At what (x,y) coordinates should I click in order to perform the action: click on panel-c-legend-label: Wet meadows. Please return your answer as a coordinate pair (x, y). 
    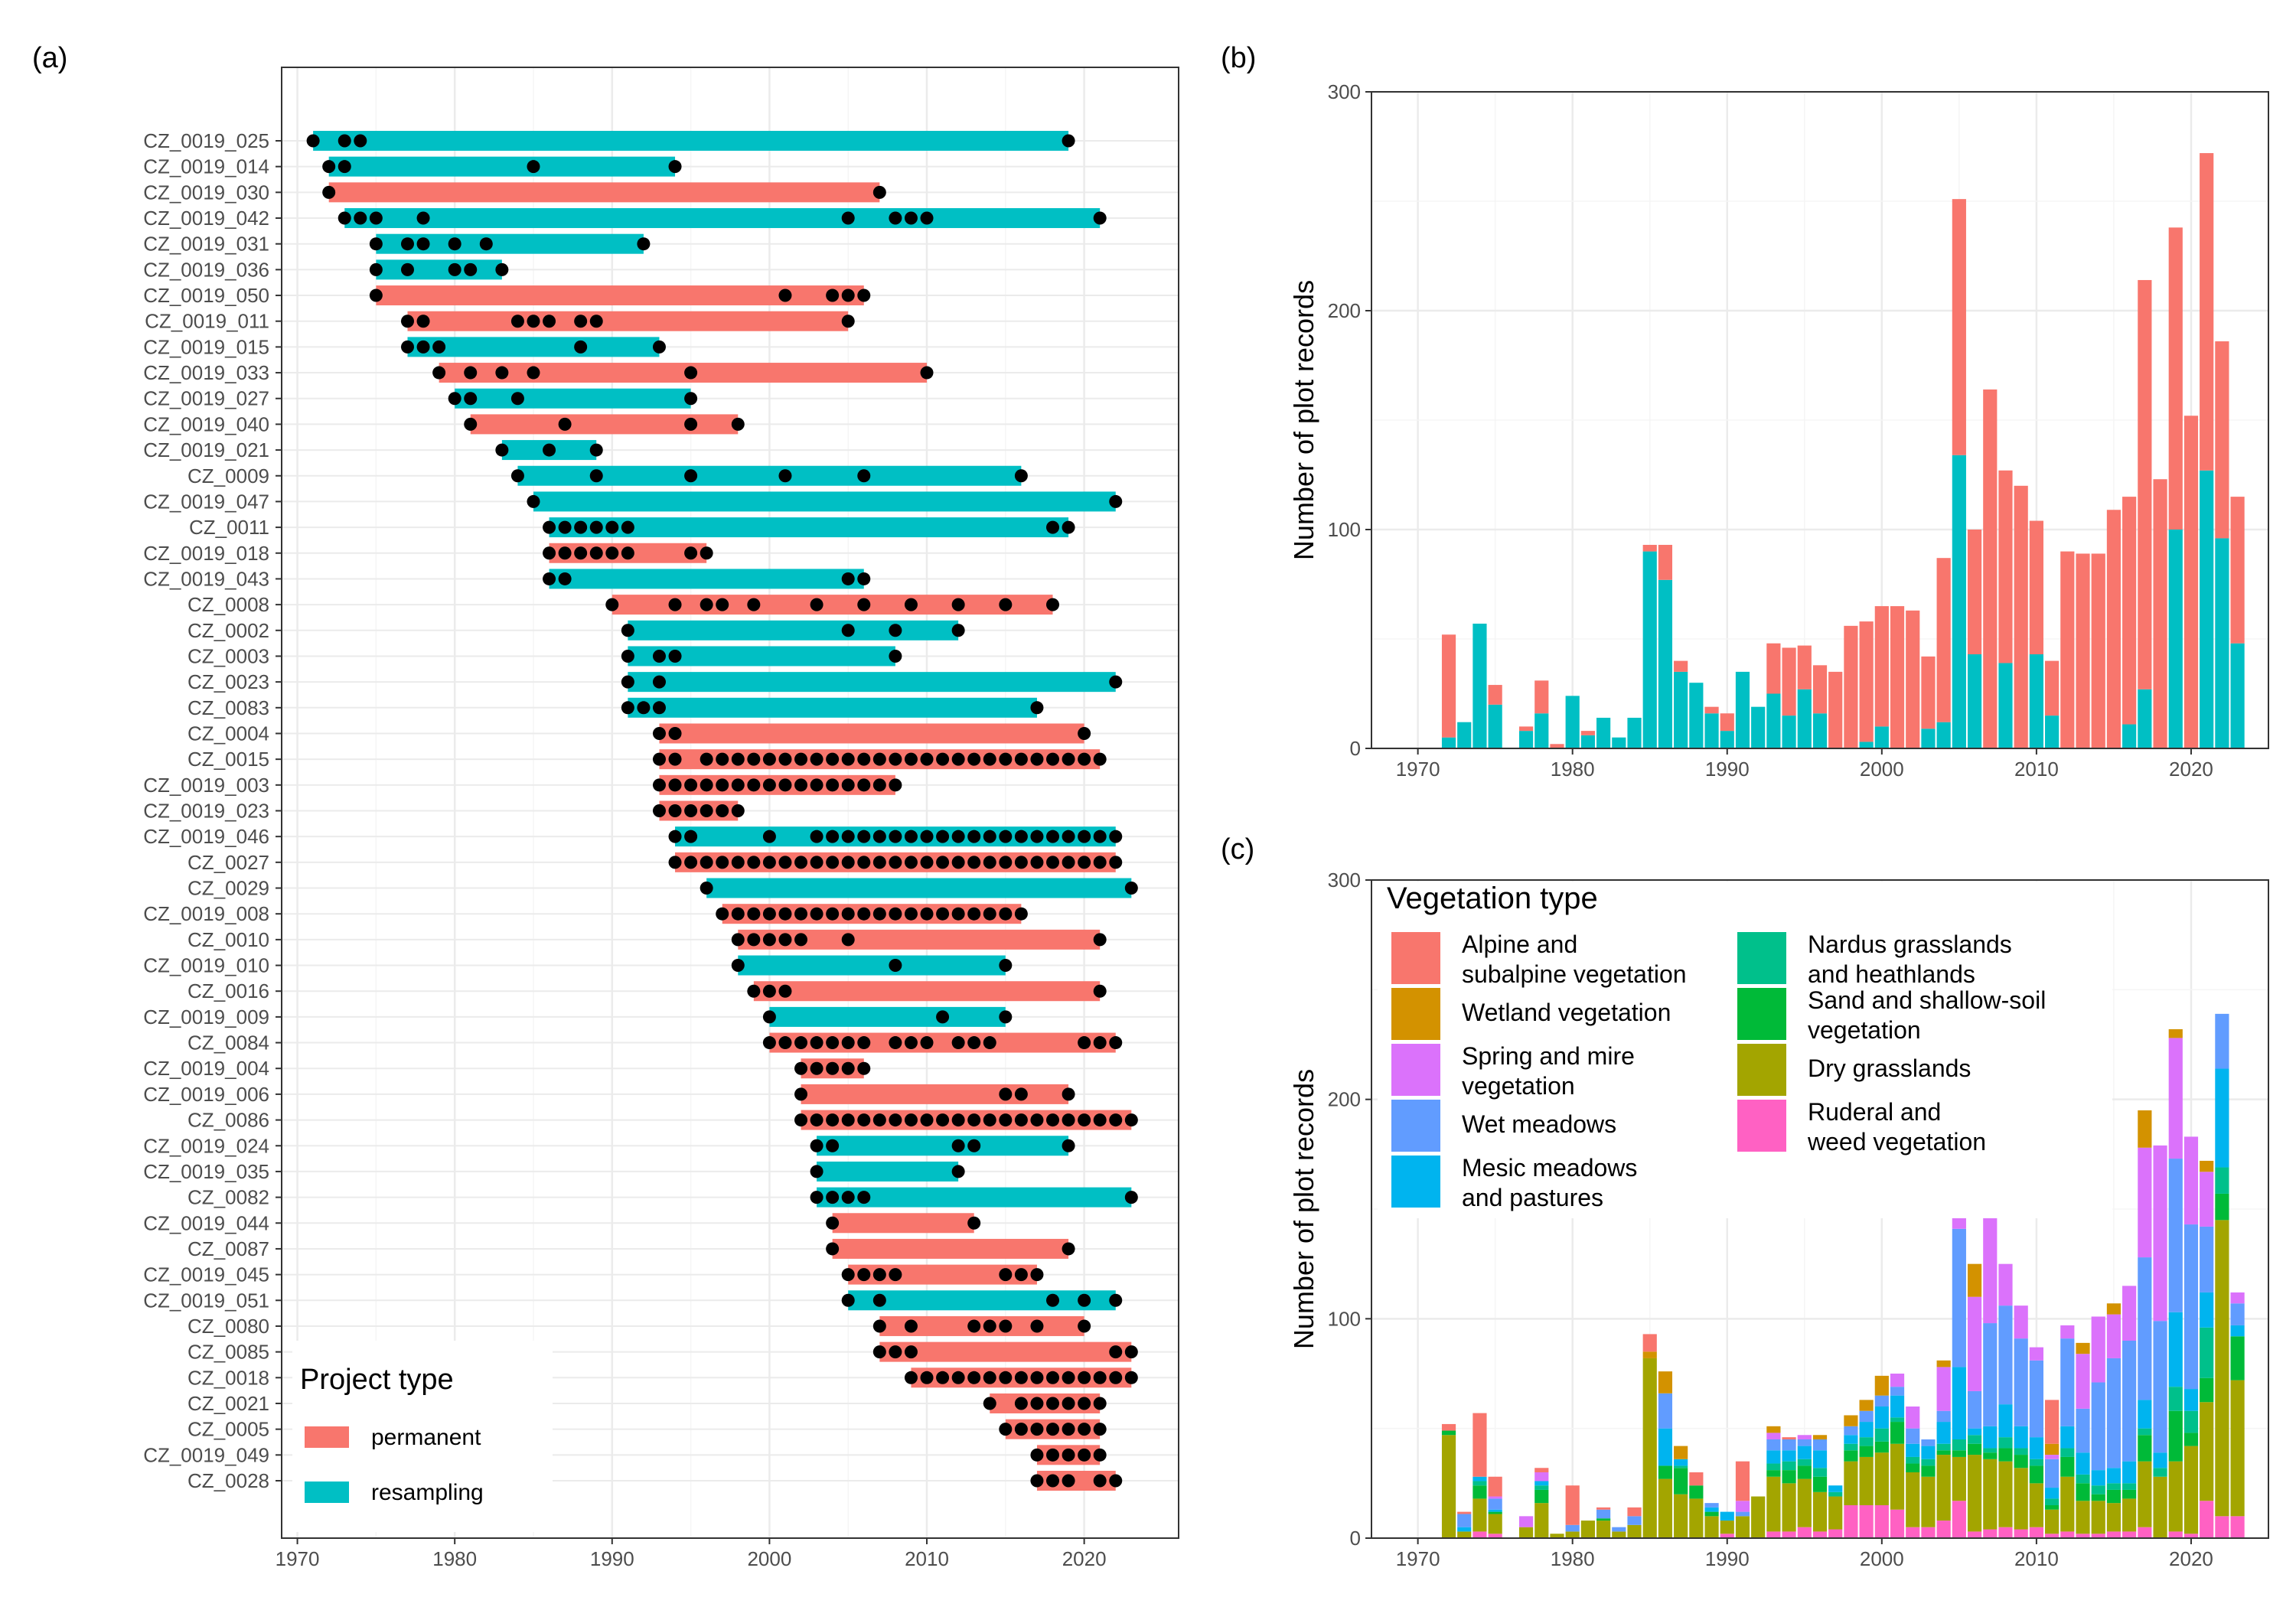
    Looking at the image, I should click on (1539, 1124).